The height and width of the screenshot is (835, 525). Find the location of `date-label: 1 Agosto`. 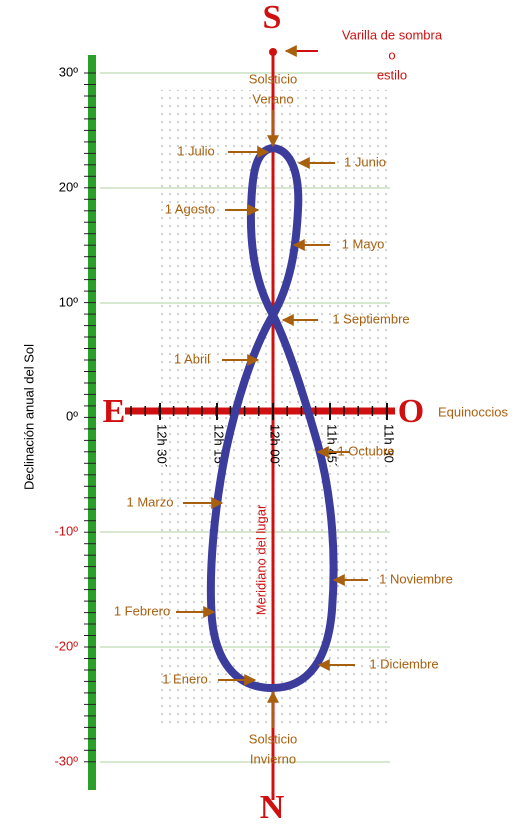

date-label: 1 Agosto is located at coordinates (190, 208).